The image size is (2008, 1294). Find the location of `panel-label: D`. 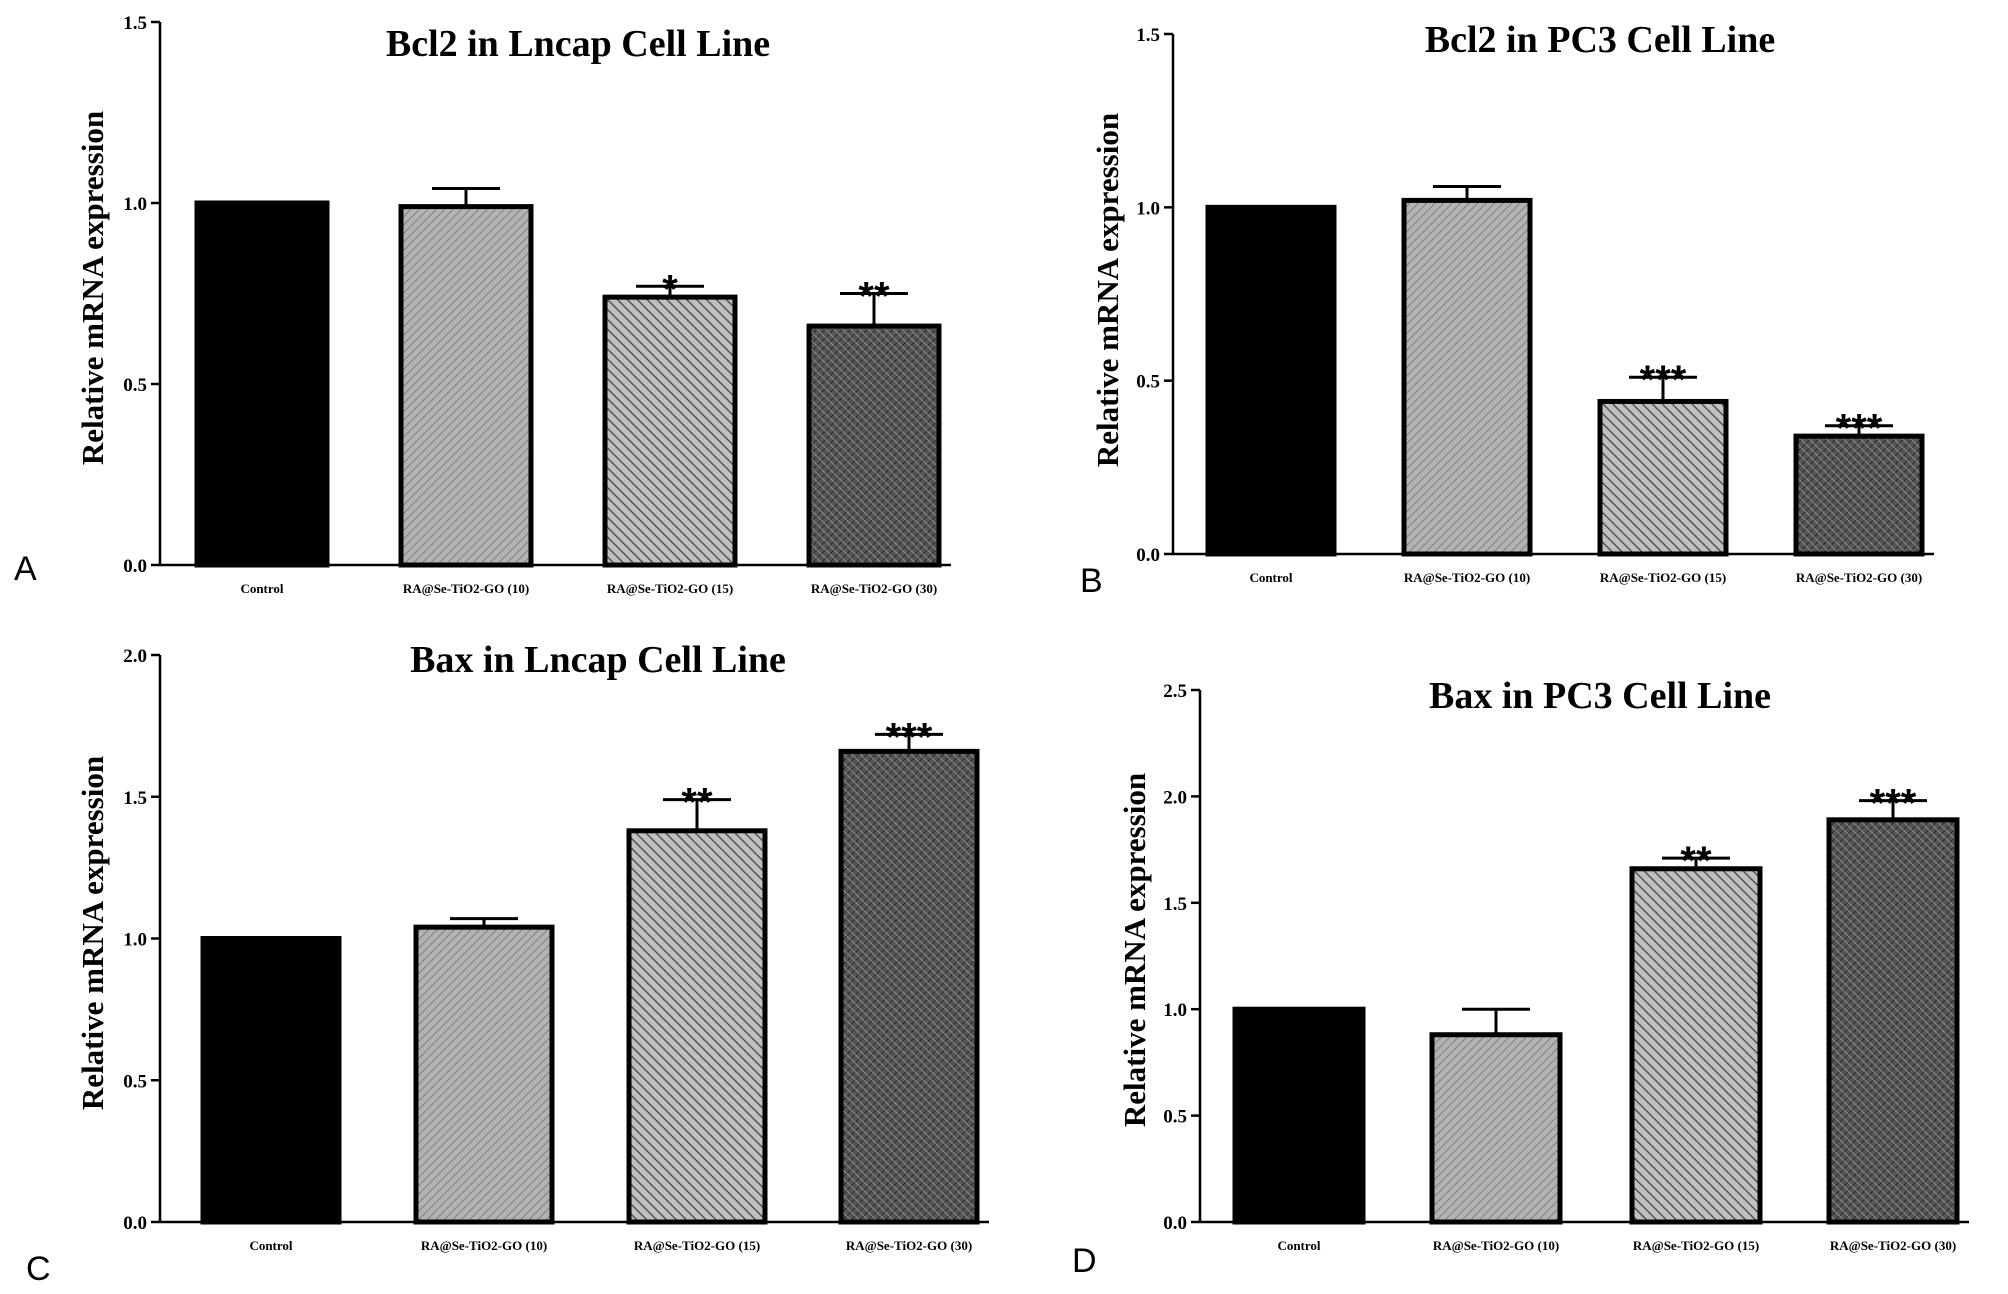

panel-label: D is located at coordinates (1084, 1261).